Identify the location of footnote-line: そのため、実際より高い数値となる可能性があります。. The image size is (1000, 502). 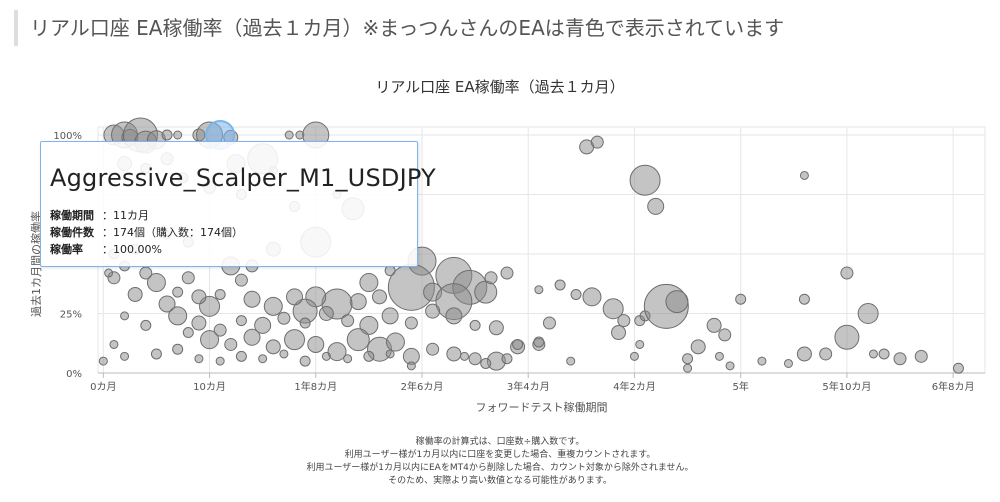
(500, 481).